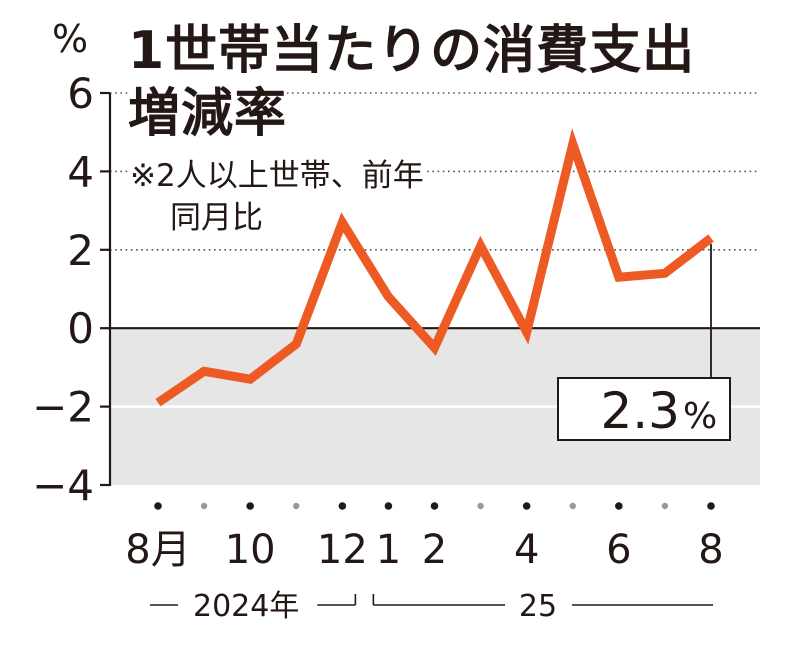 This screenshot has width=800, height=649. Describe the element at coordinates (63, 289) in the screenshot. I see `y-tick-labels: 6 4 2 0 −2 −4` at that location.